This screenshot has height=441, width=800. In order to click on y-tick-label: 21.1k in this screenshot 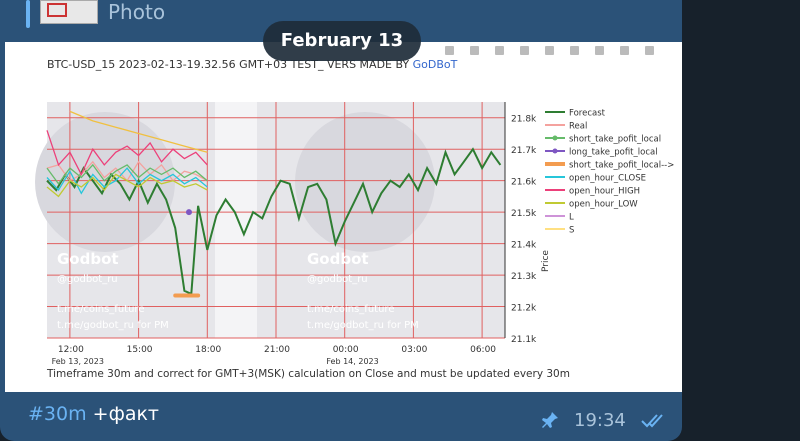, I will do `click(524, 340)`.